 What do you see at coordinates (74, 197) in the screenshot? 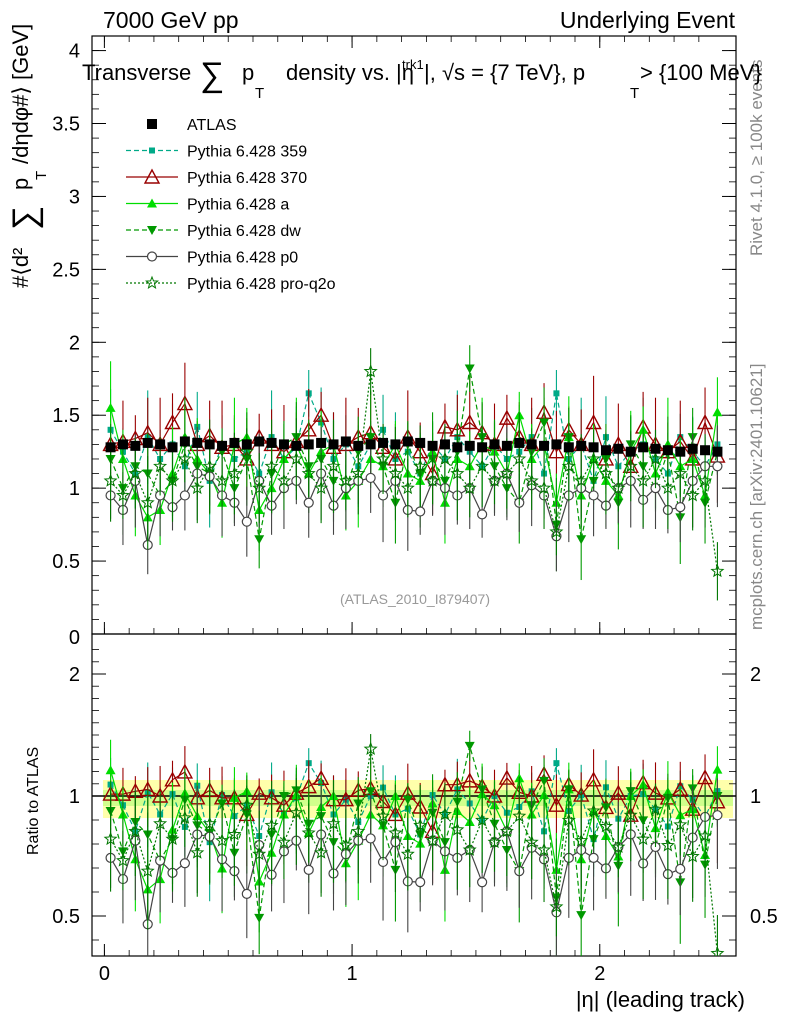
I see `y-tick-label: 3` at bounding box center [74, 197].